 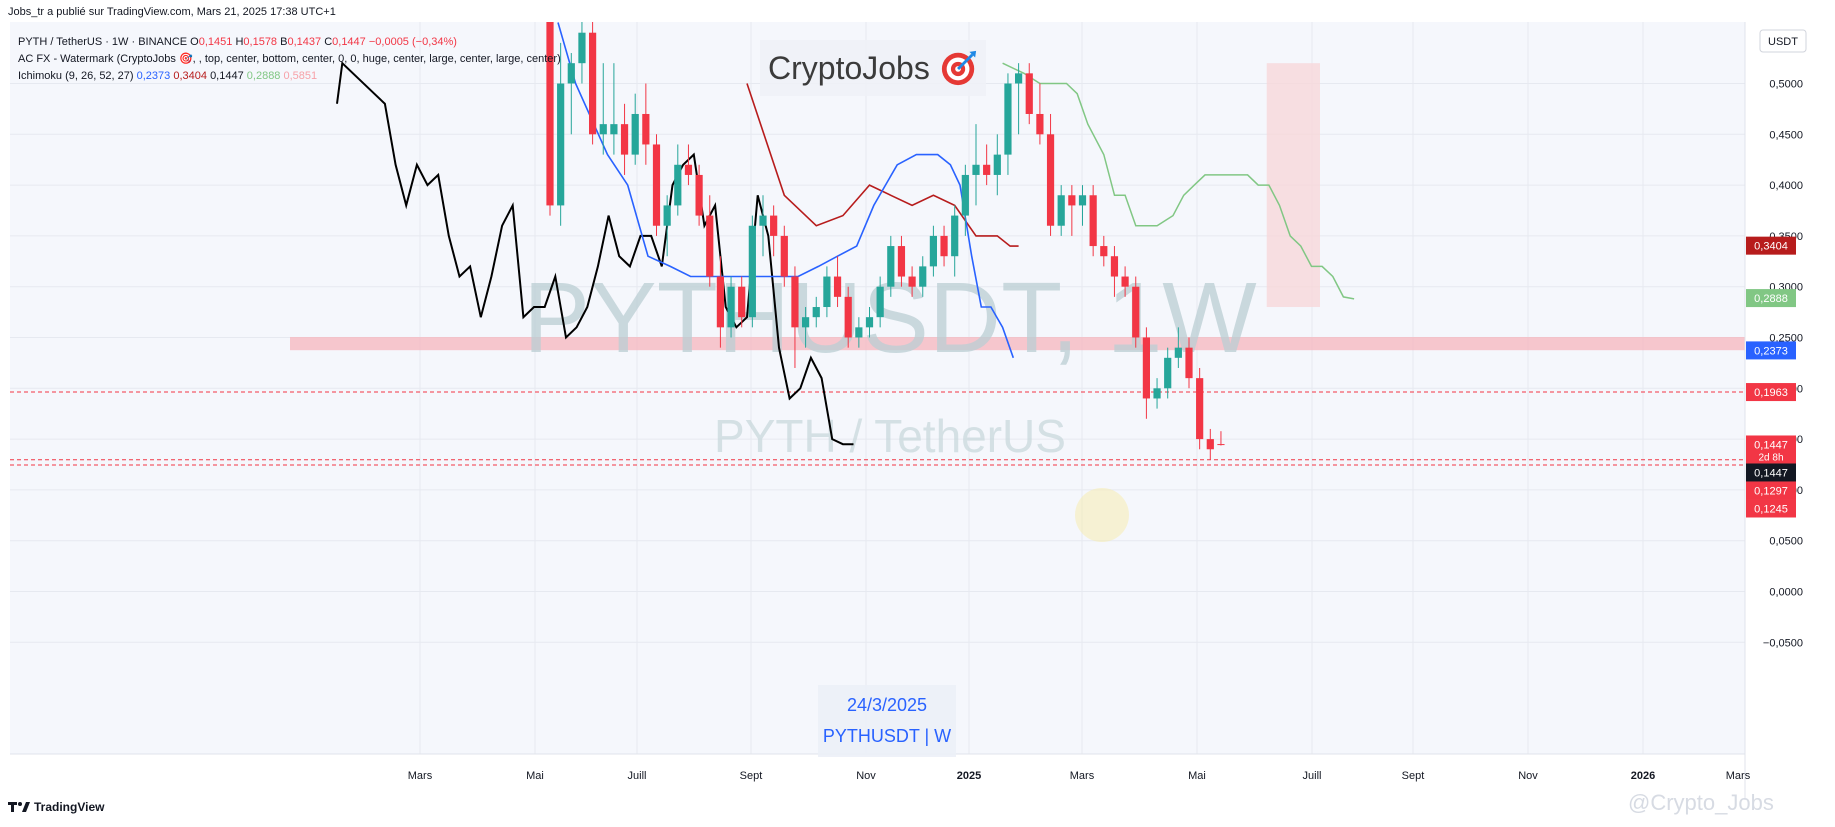 I want to click on tradingview-logo: TradingView, so click(x=56, y=807).